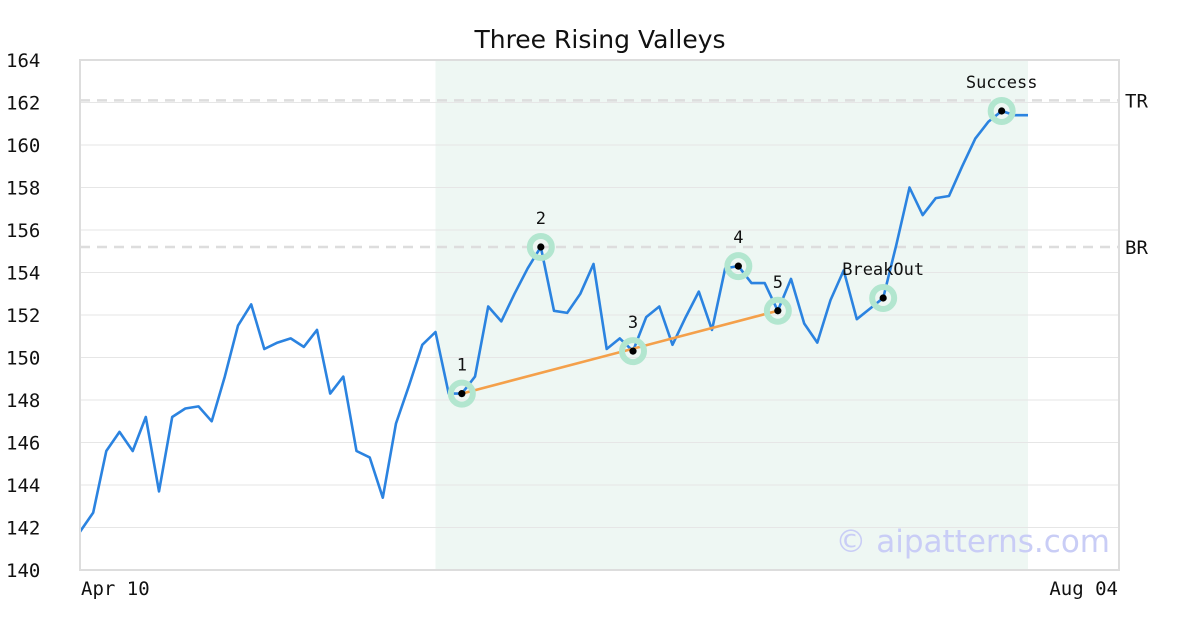  Describe the element at coordinates (883, 270) in the screenshot. I see `annotation-label: BreakOut` at that location.